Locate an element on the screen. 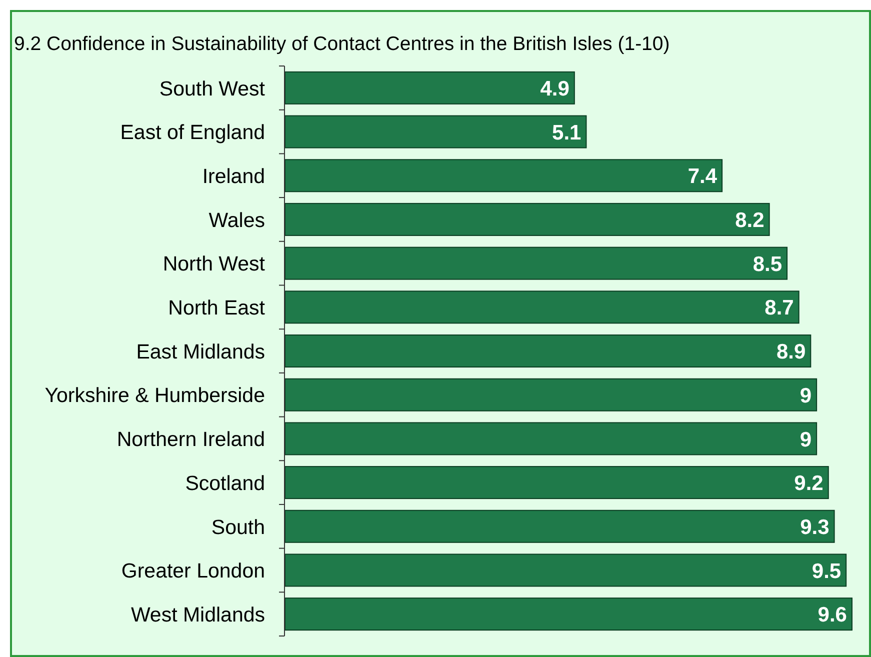 The width and height of the screenshot is (871, 657). data-label: 5.1 is located at coordinates (567, 132).